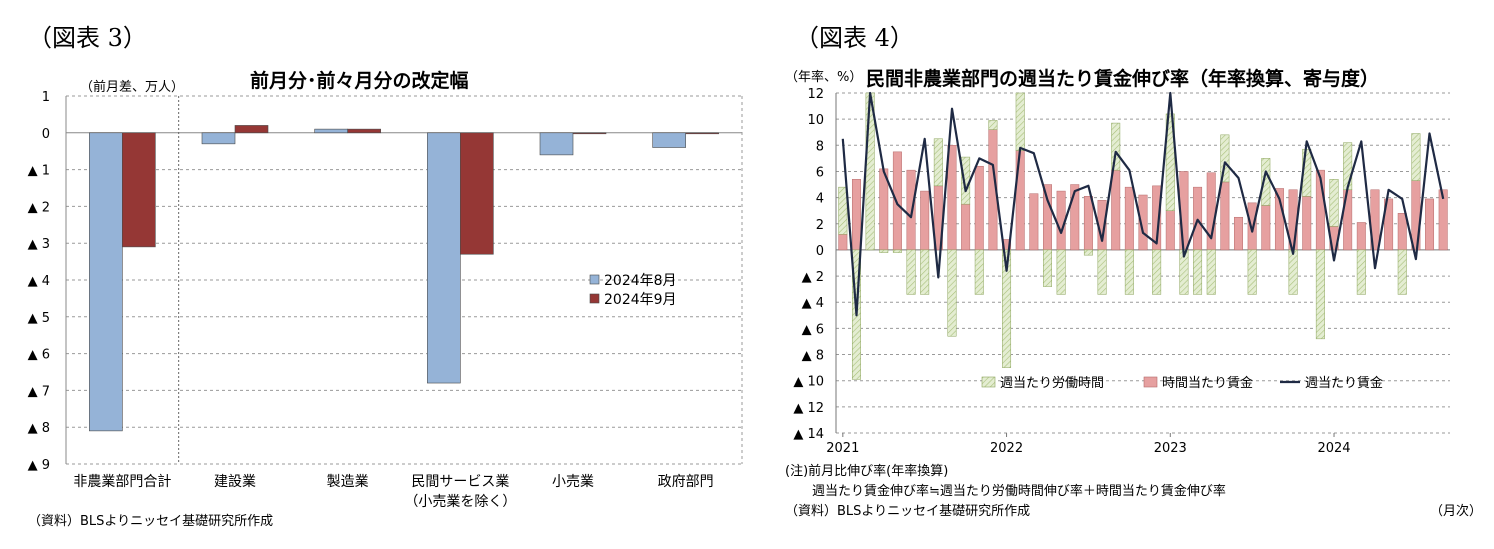  I want to click on left-y-tick-label: 1, so click(46, 97).